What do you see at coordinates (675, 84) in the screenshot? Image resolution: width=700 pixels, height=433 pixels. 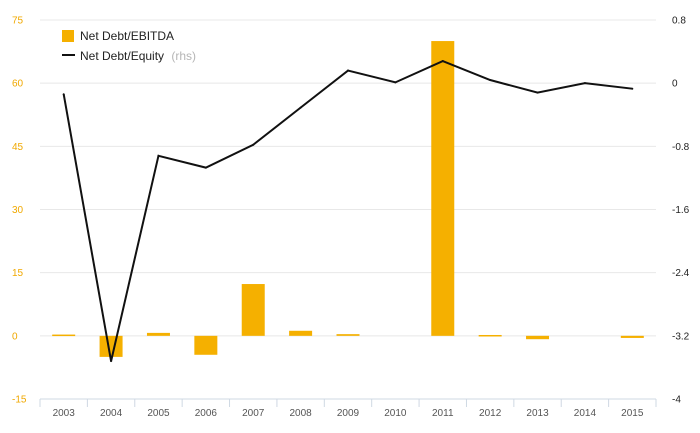 I see `y-right-tick-label: 0` at bounding box center [675, 84].